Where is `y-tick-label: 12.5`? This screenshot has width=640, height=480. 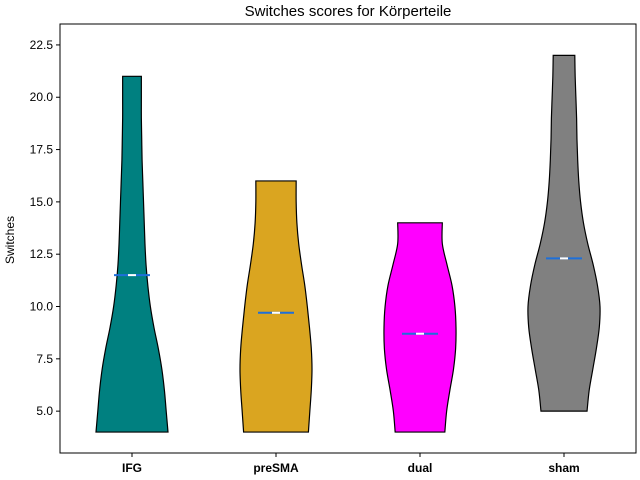 y-tick-label: 12.5 is located at coordinates (42, 254).